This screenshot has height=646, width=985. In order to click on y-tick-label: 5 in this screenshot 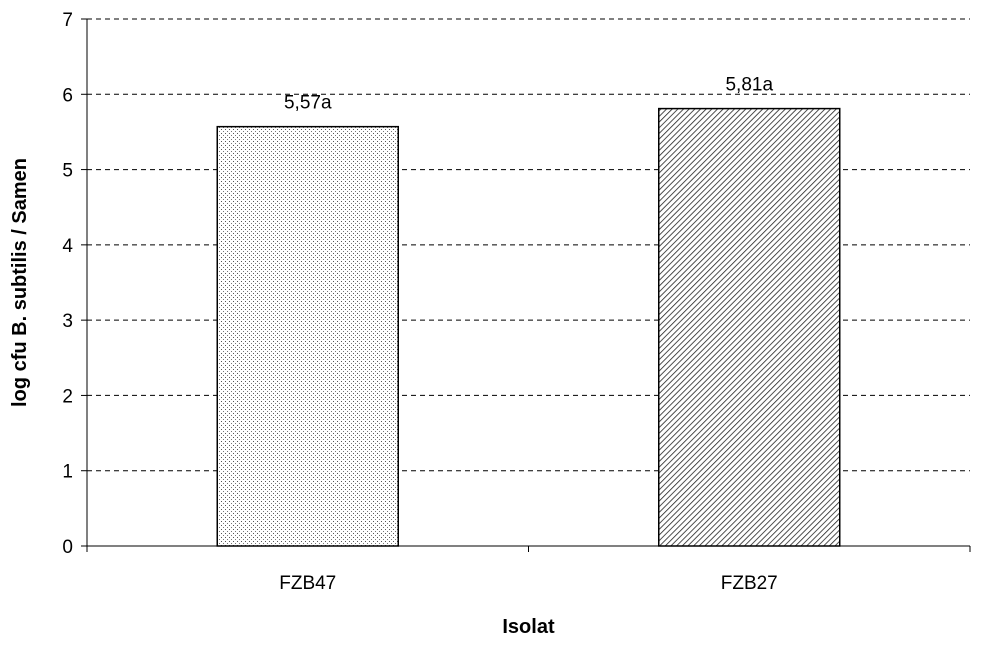, I will do `click(67, 171)`.